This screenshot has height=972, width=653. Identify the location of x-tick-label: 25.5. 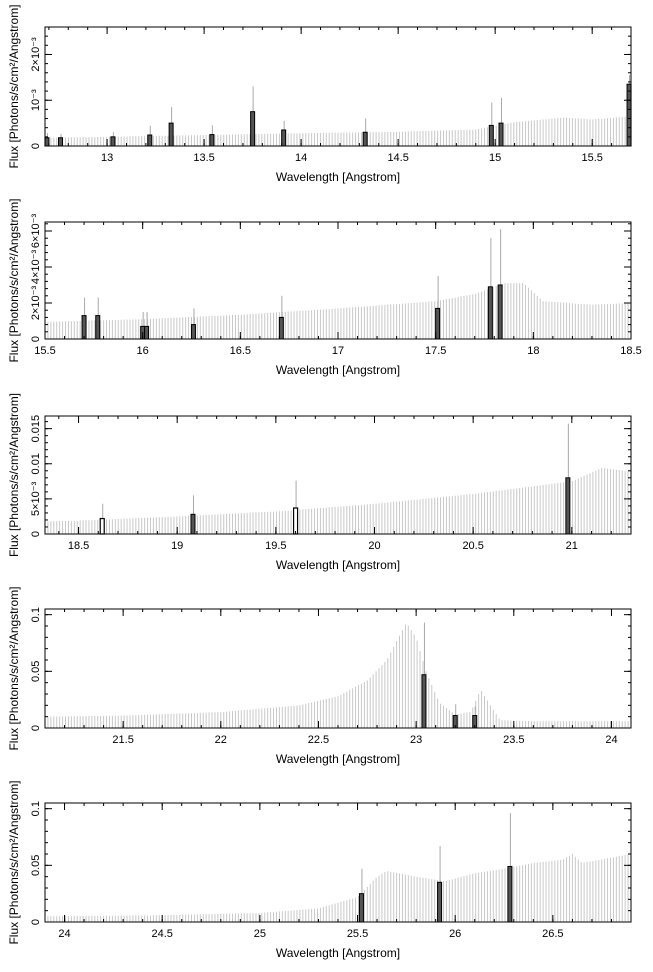
(357, 934).